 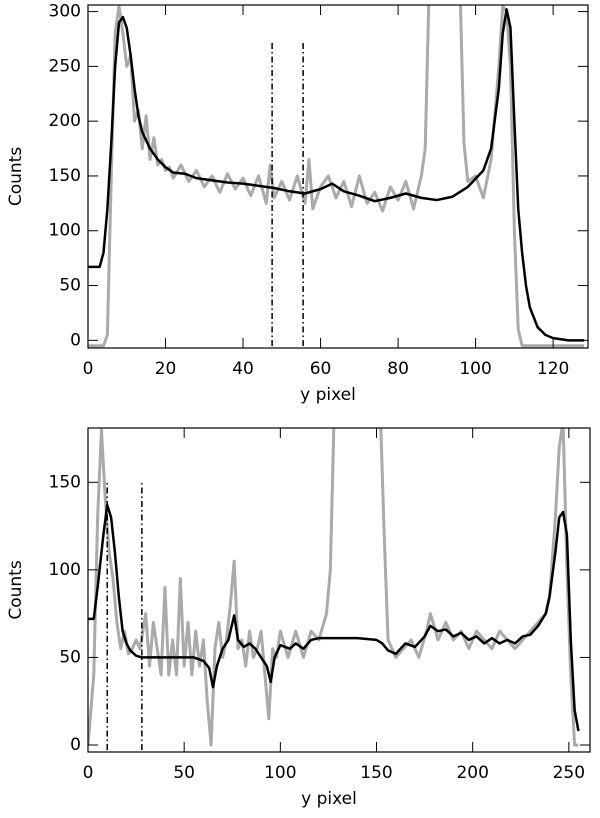 I want to click on x-tick-label: 80, so click(x=398, y=369).